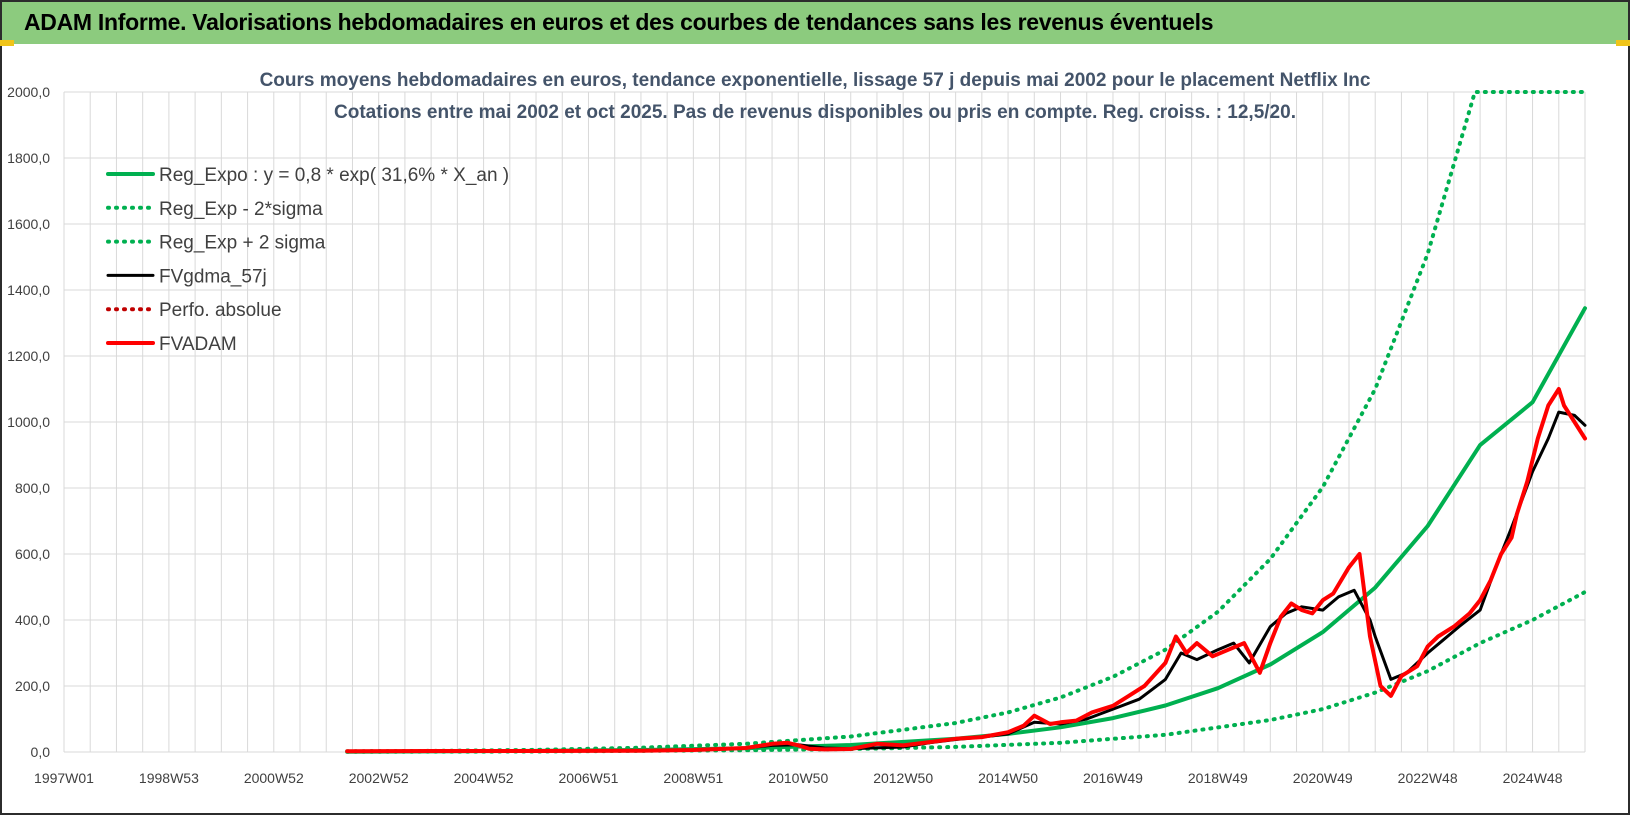  What do you see at coordinates (28, 290) in the screenshot?
I see `y-tick-label: 1400,0` at bounding box center [28, 290].